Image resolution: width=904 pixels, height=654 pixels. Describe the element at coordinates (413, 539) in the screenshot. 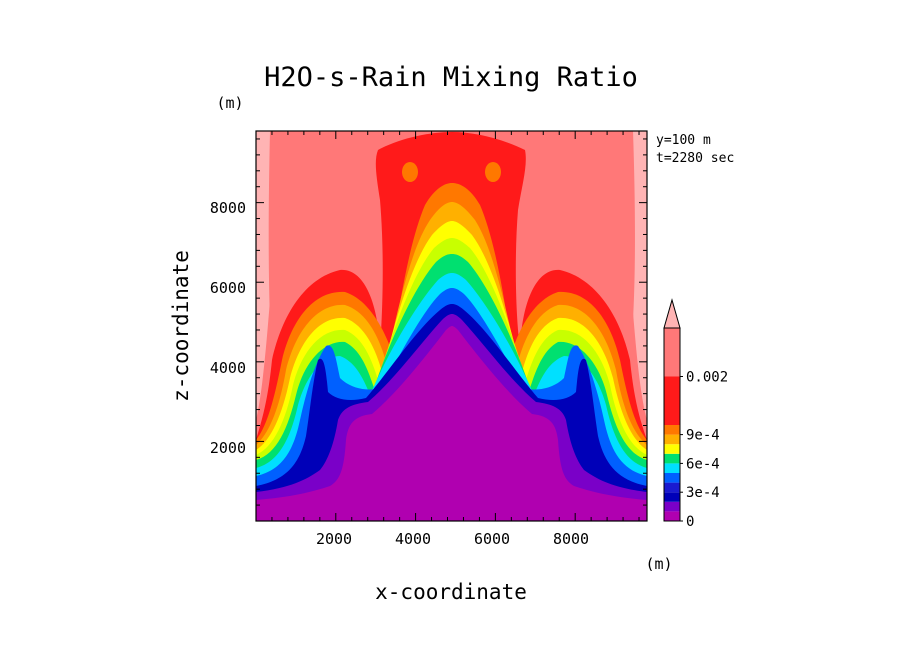

I see `x-tick-label: 4000` at that location.